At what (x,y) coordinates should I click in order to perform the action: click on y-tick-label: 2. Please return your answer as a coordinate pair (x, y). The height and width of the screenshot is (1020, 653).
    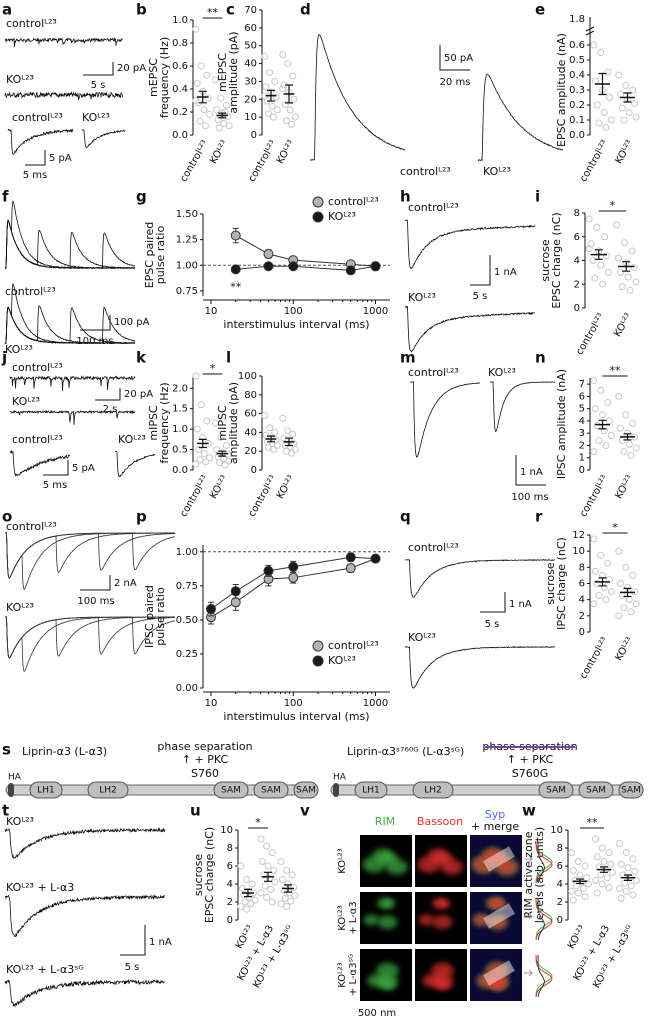
    Looking at the image, I should click on (230, 902).